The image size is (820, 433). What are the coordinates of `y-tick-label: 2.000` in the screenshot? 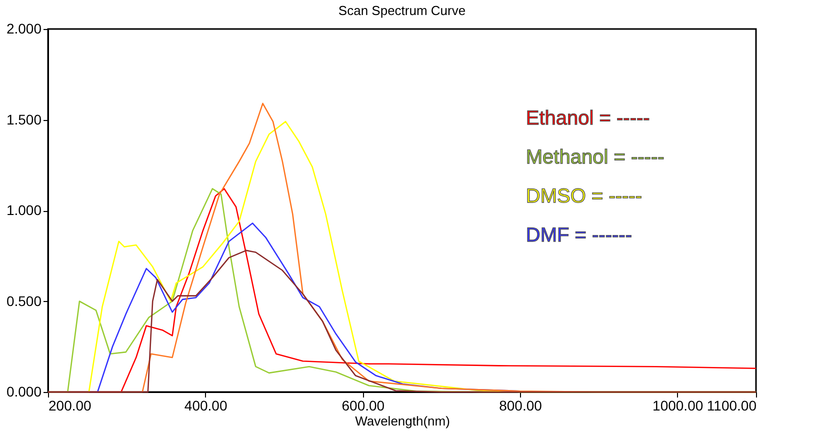 It's located at (24, 28).